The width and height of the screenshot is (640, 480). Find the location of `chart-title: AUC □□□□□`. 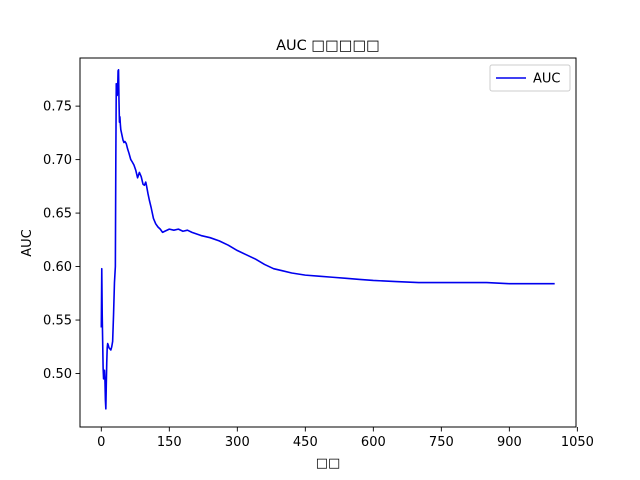

chart-title: AUC □□□□□ is located at coordinates (328, 46).